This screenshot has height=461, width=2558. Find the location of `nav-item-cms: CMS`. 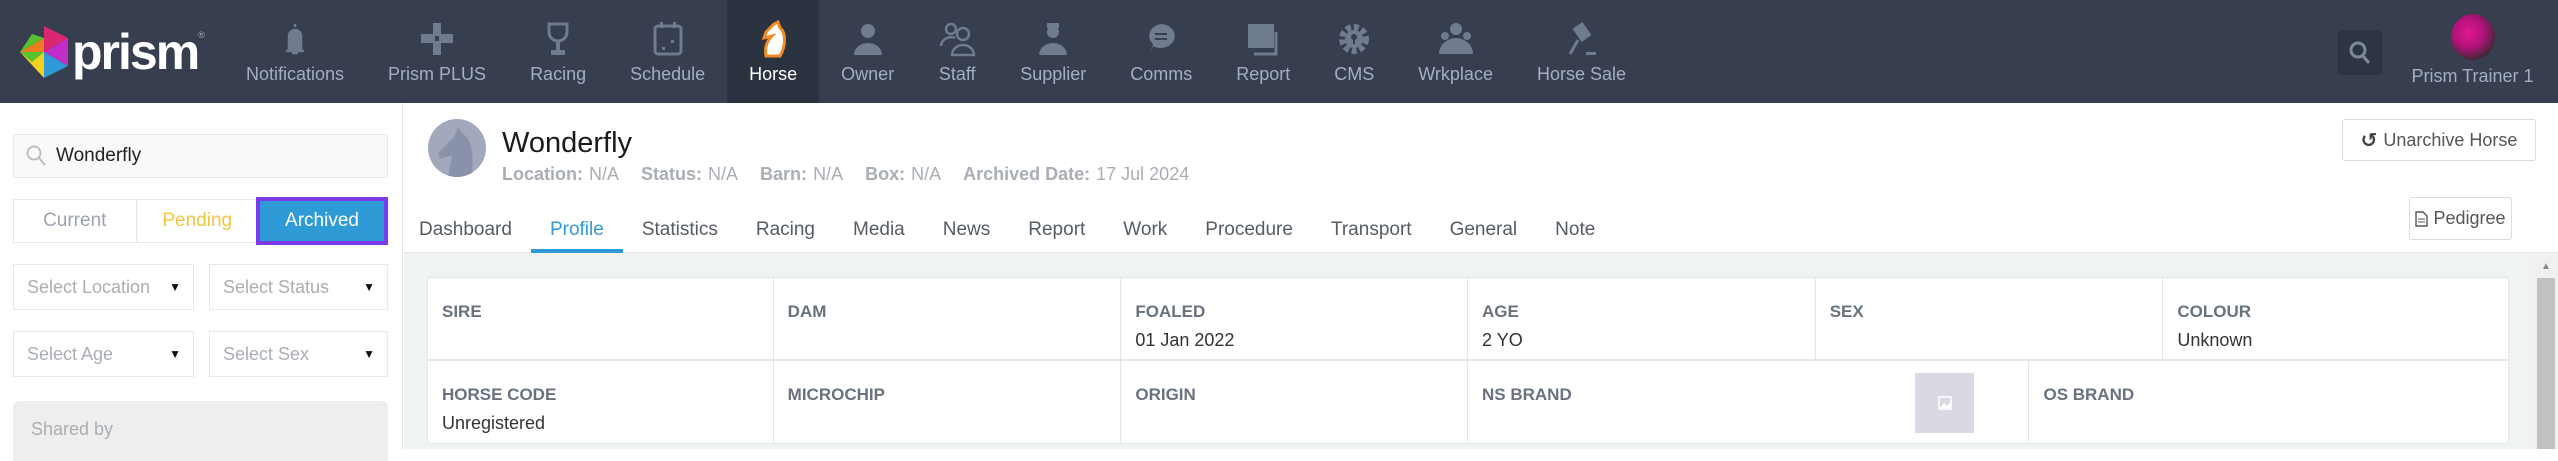

nav-item-cms: CMS is located at coordinates (1354, 51).